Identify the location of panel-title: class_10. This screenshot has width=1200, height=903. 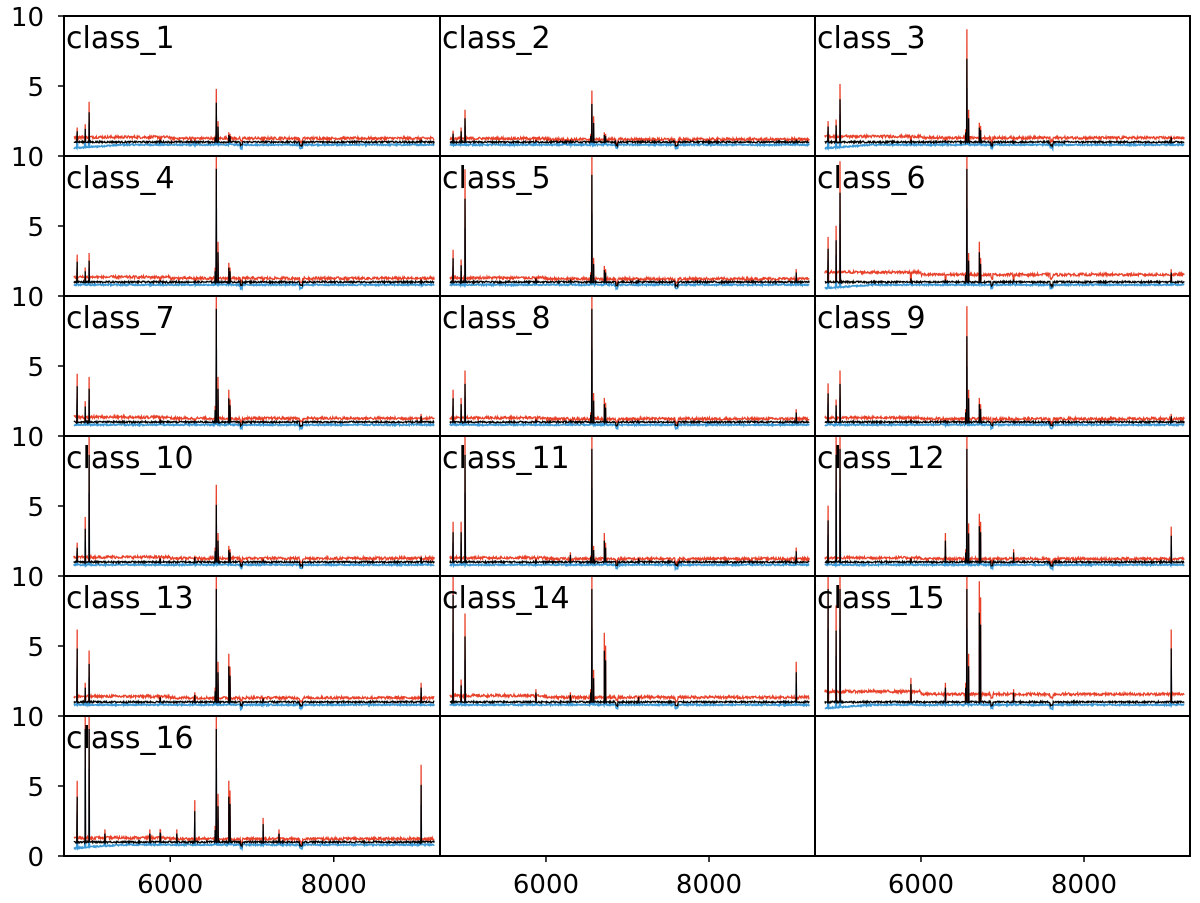
(130, 458).